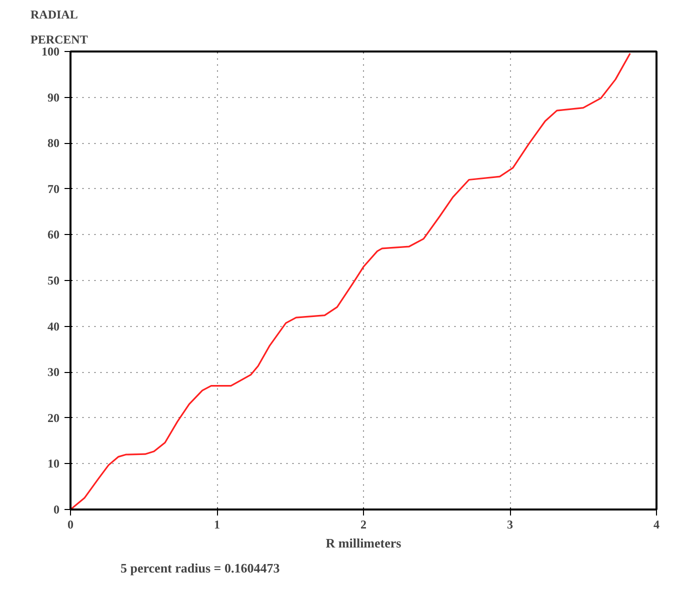 The width and height of the screenshot is (676, 599). Describe the element at coordinates (54, 417) in the screenshot. I see `y-tick-label: 20` at that location.